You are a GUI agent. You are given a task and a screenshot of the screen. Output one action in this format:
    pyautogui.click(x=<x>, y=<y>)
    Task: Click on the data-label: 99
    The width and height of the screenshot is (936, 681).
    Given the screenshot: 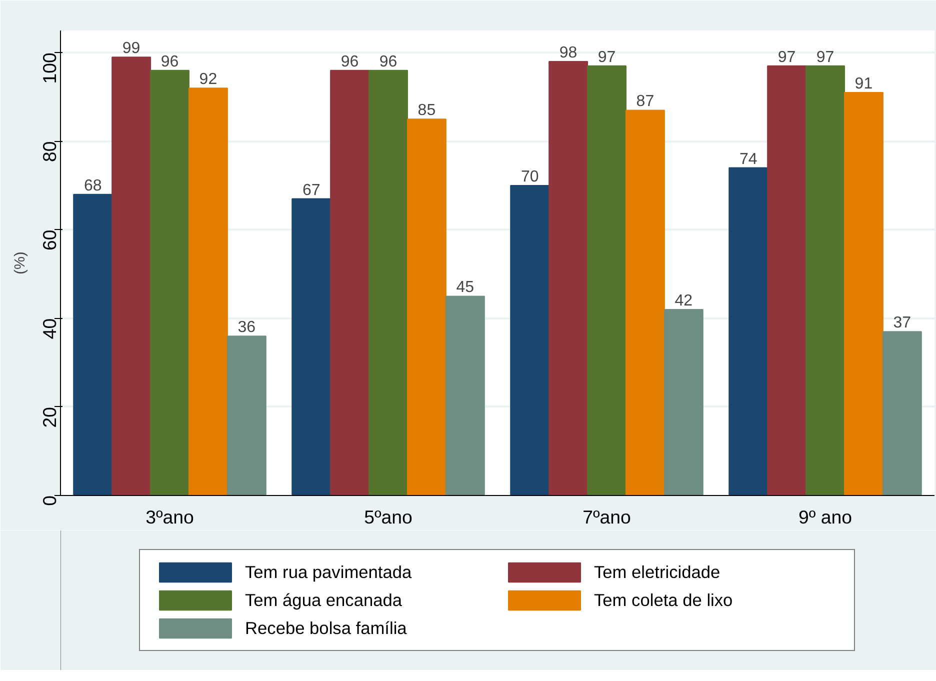 What is the action you would take?
    pyautogui.click(x=131, y=49)
    